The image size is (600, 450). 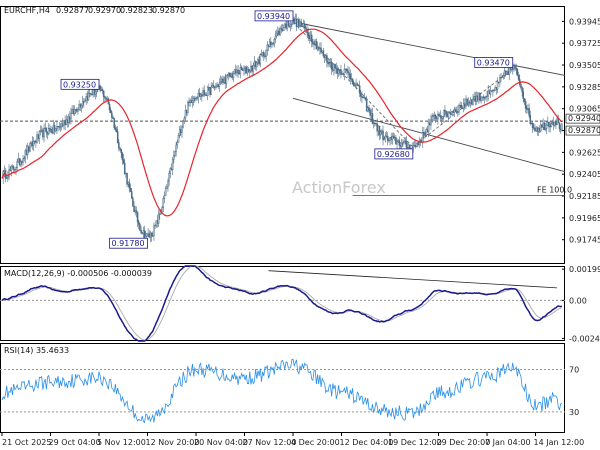 What do you see at coordinates (80, 84) in the screenshot?
I see `annotation-box` at bounding box center [80, 84].